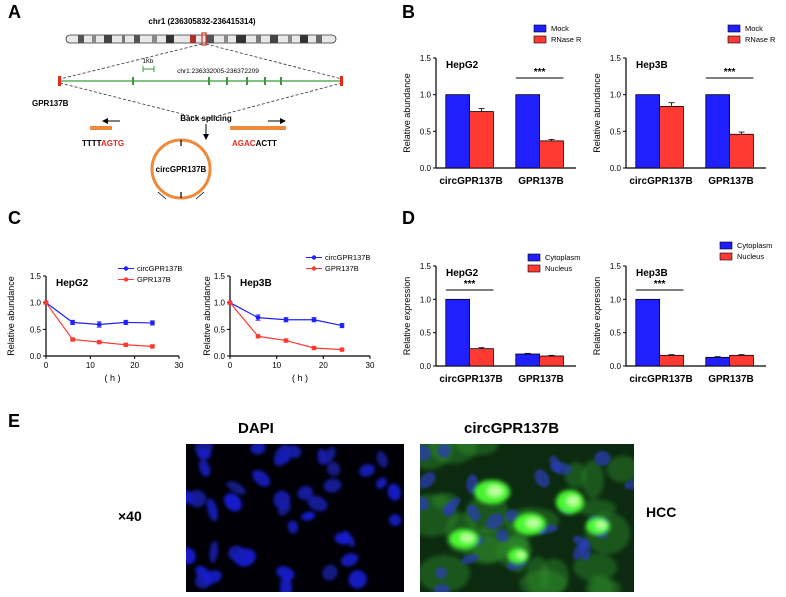 The height and width of the screenshot is (597, 786). I want to click on back-splicing-label: Back splicing, so click(206, 118).